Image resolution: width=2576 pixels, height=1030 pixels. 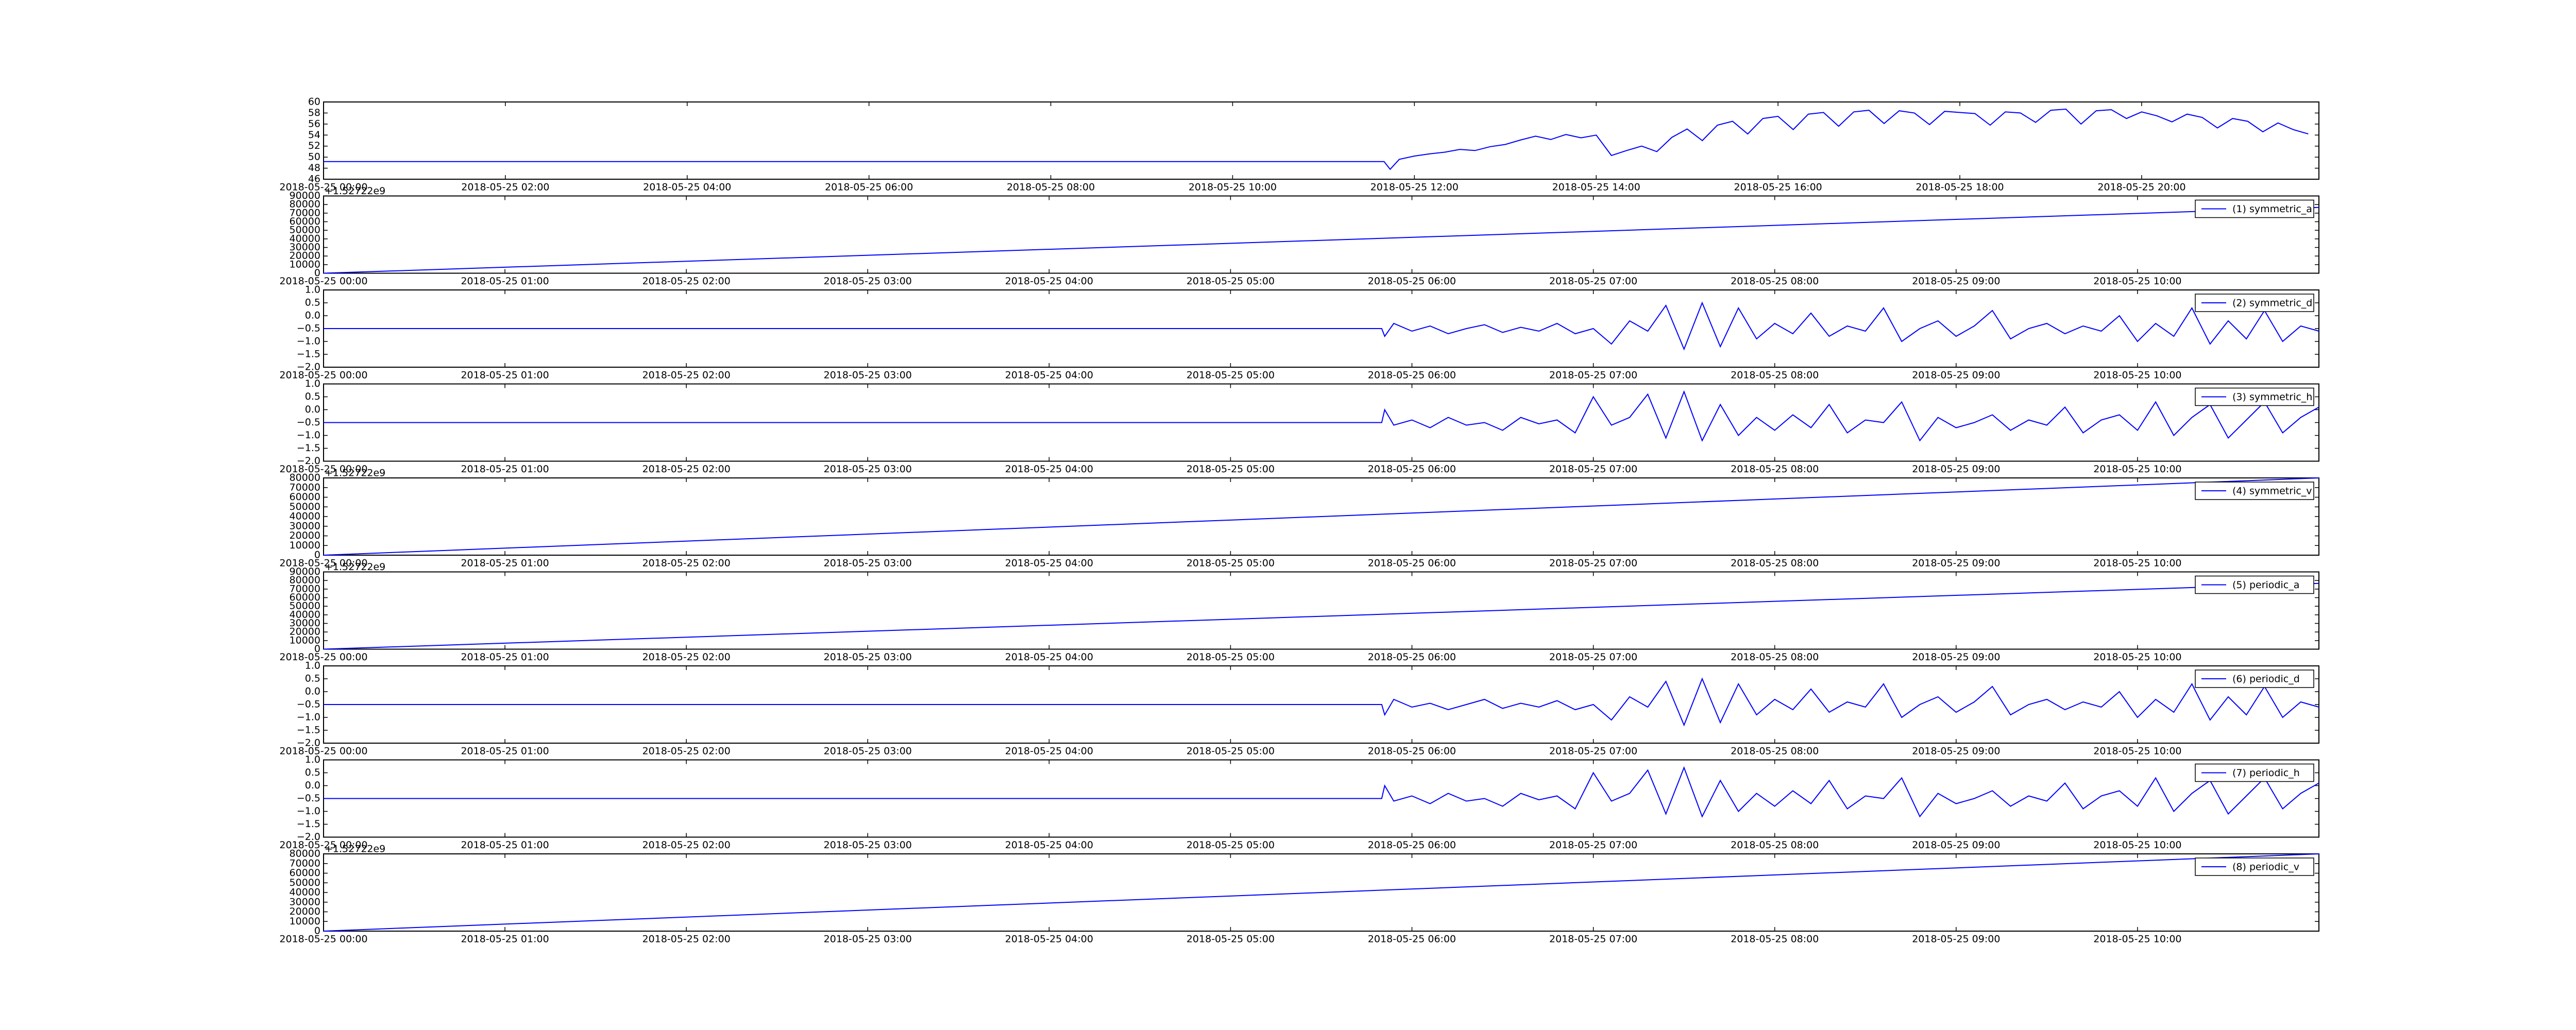 What do you see at coordinates (2272, 491) in the screenshot?
I see `legend-label: (4) symmetric_v` at bounding box center [2272, 491].